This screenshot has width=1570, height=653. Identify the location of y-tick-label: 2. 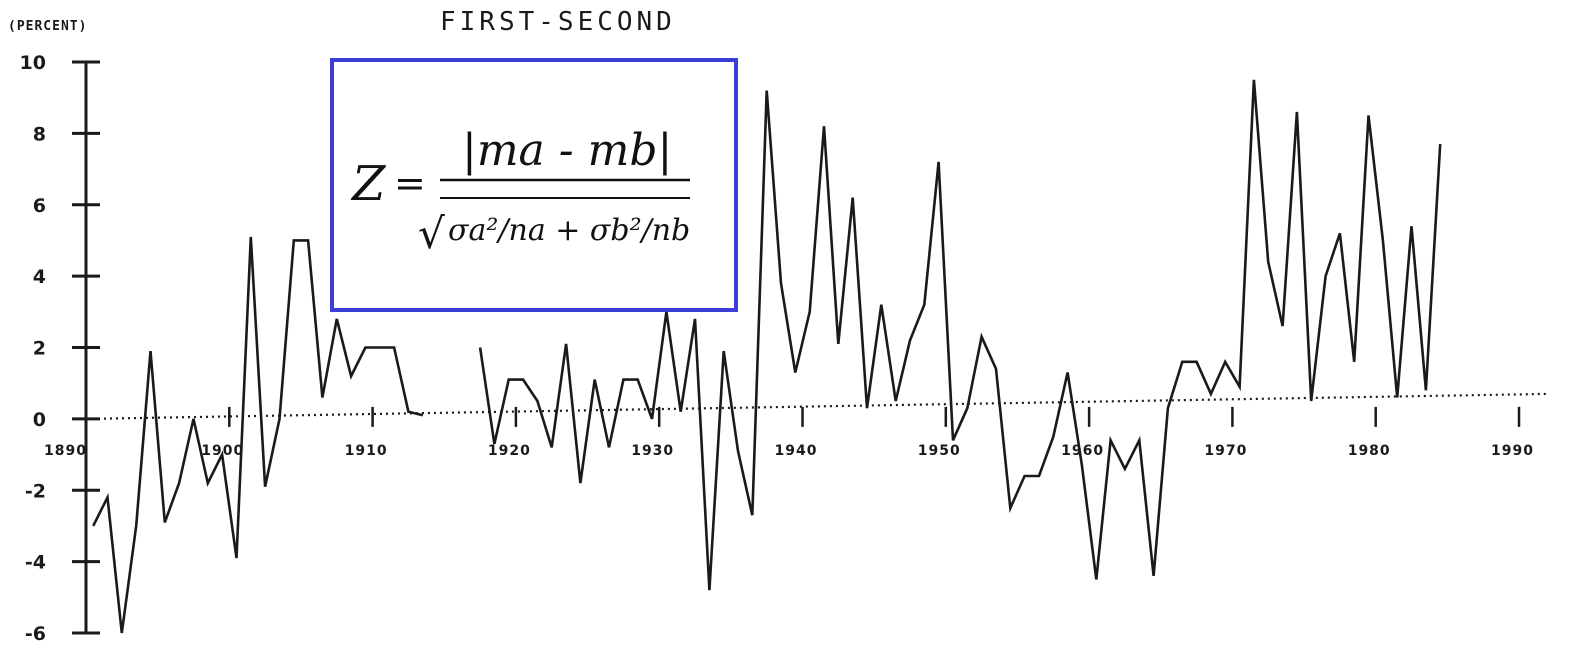
(39, 349).